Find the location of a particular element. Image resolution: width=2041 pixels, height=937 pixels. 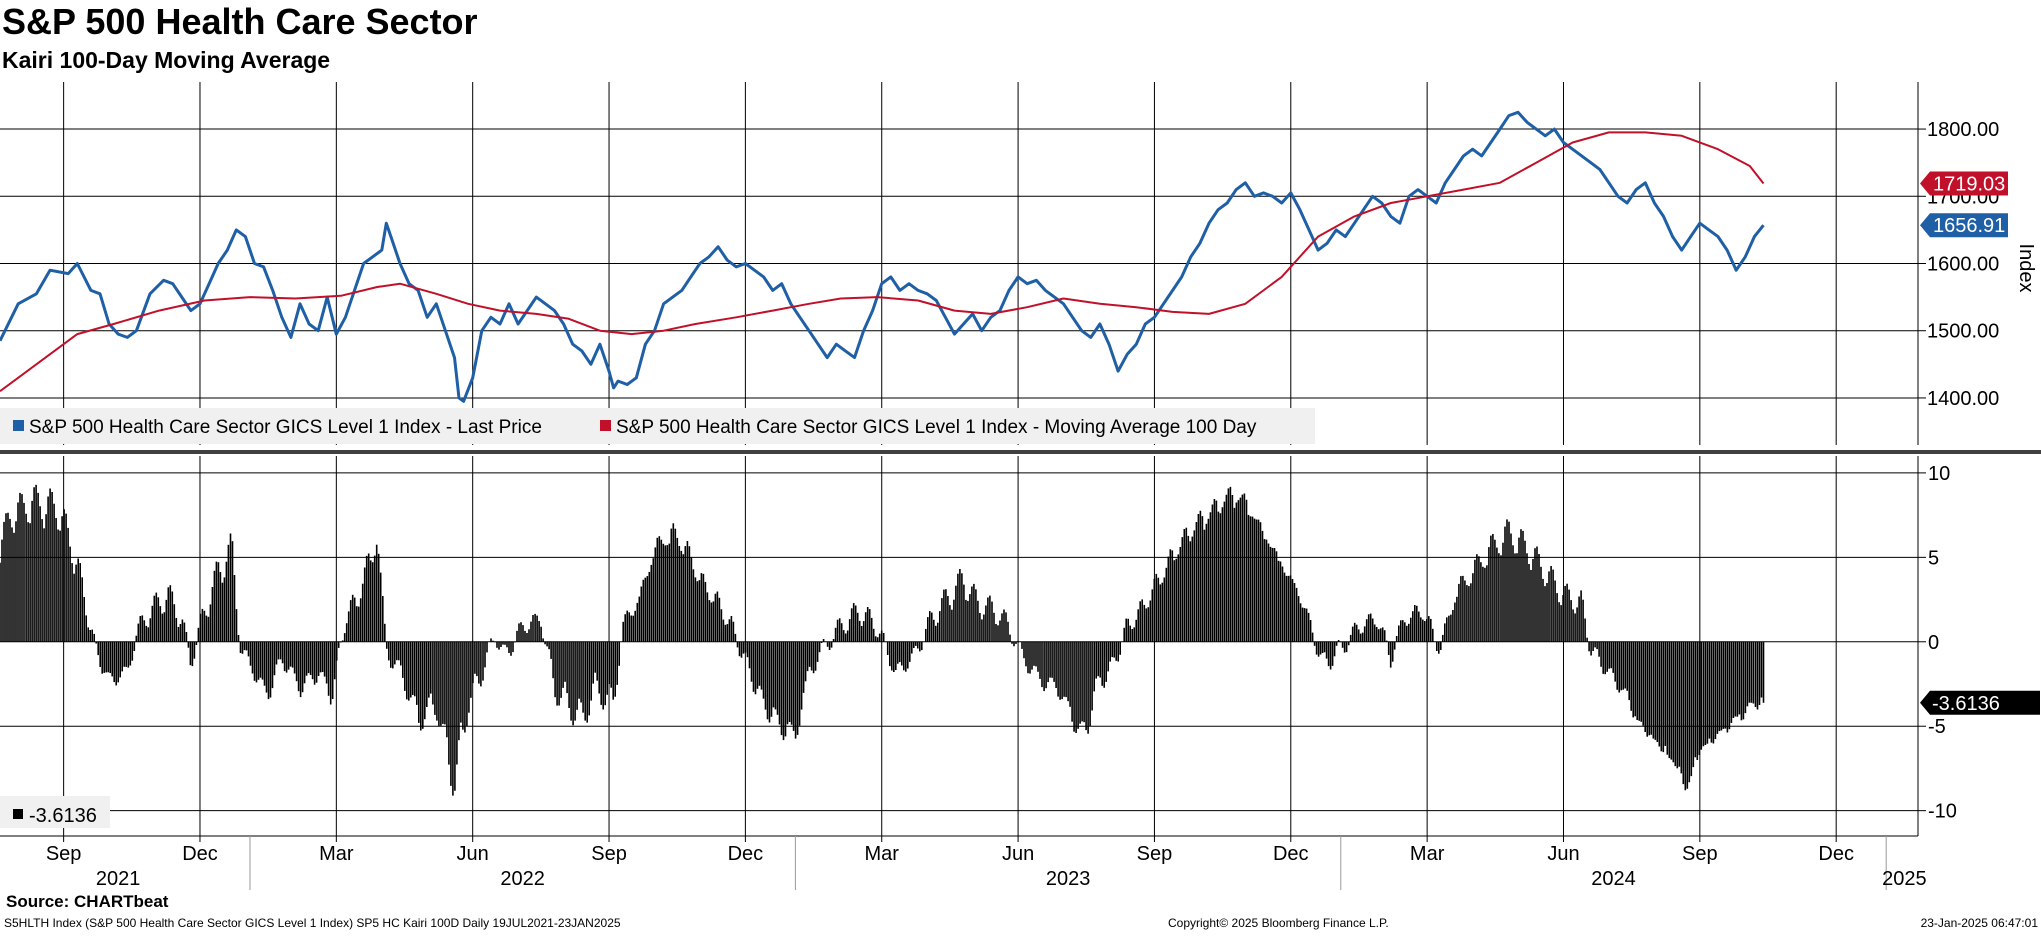

ma-last-value-flag: 1719.03 is located at coordinates (1964, 183).